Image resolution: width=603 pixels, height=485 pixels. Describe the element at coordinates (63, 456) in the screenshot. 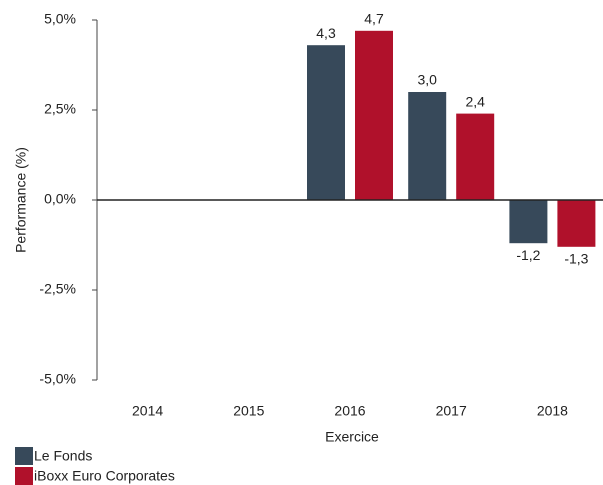

I see `legend-label: Le Fonds` at that location.